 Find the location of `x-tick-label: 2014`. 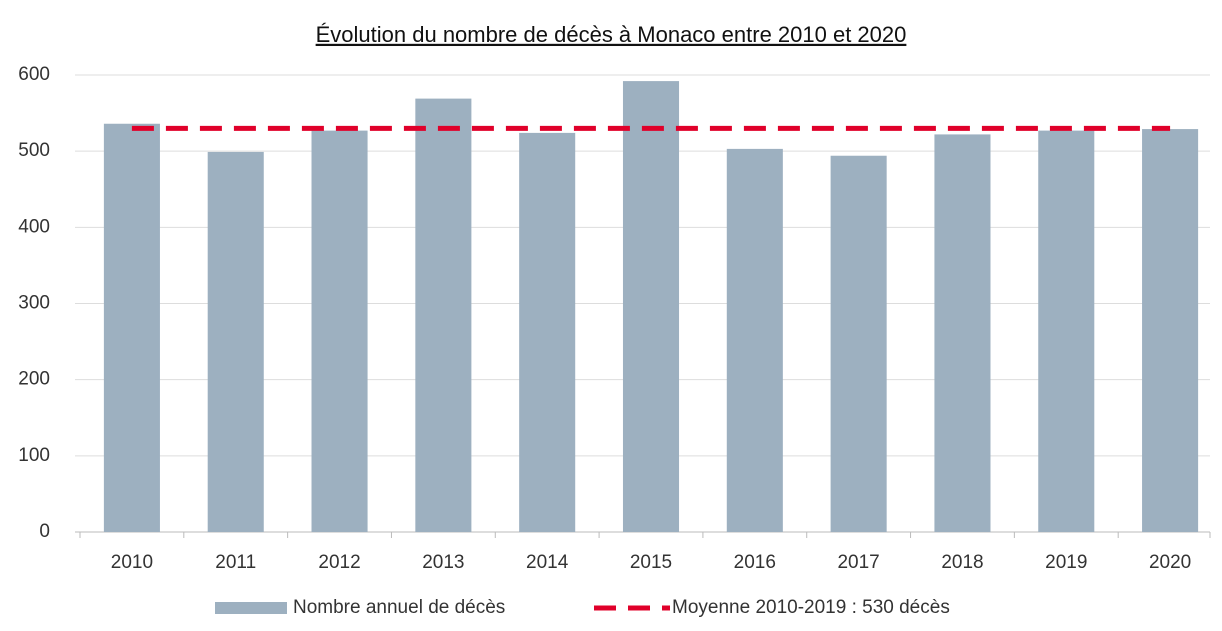

x-tick-label: 2014 is located at coordinates (547, 562).